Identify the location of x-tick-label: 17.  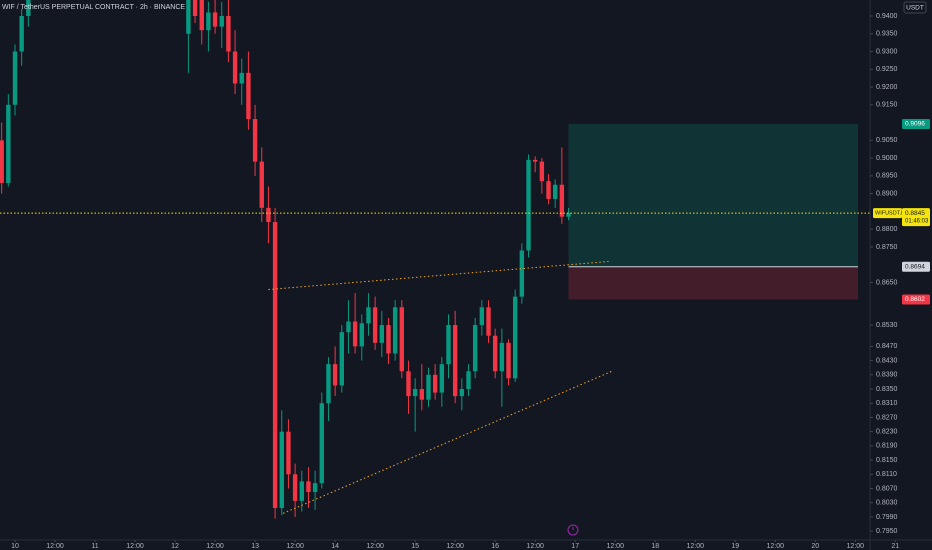
(575, 546).